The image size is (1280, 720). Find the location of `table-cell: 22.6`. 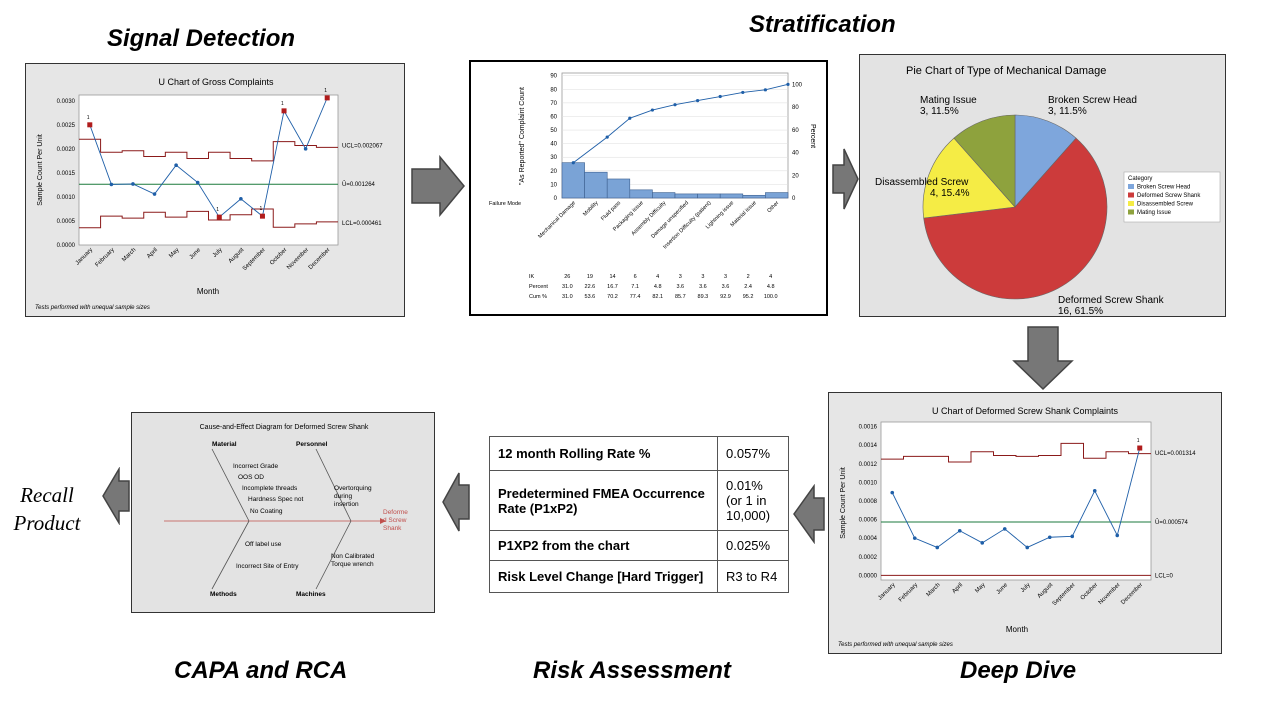

table-cell: 22.6 is located at coordinates (590, 287).